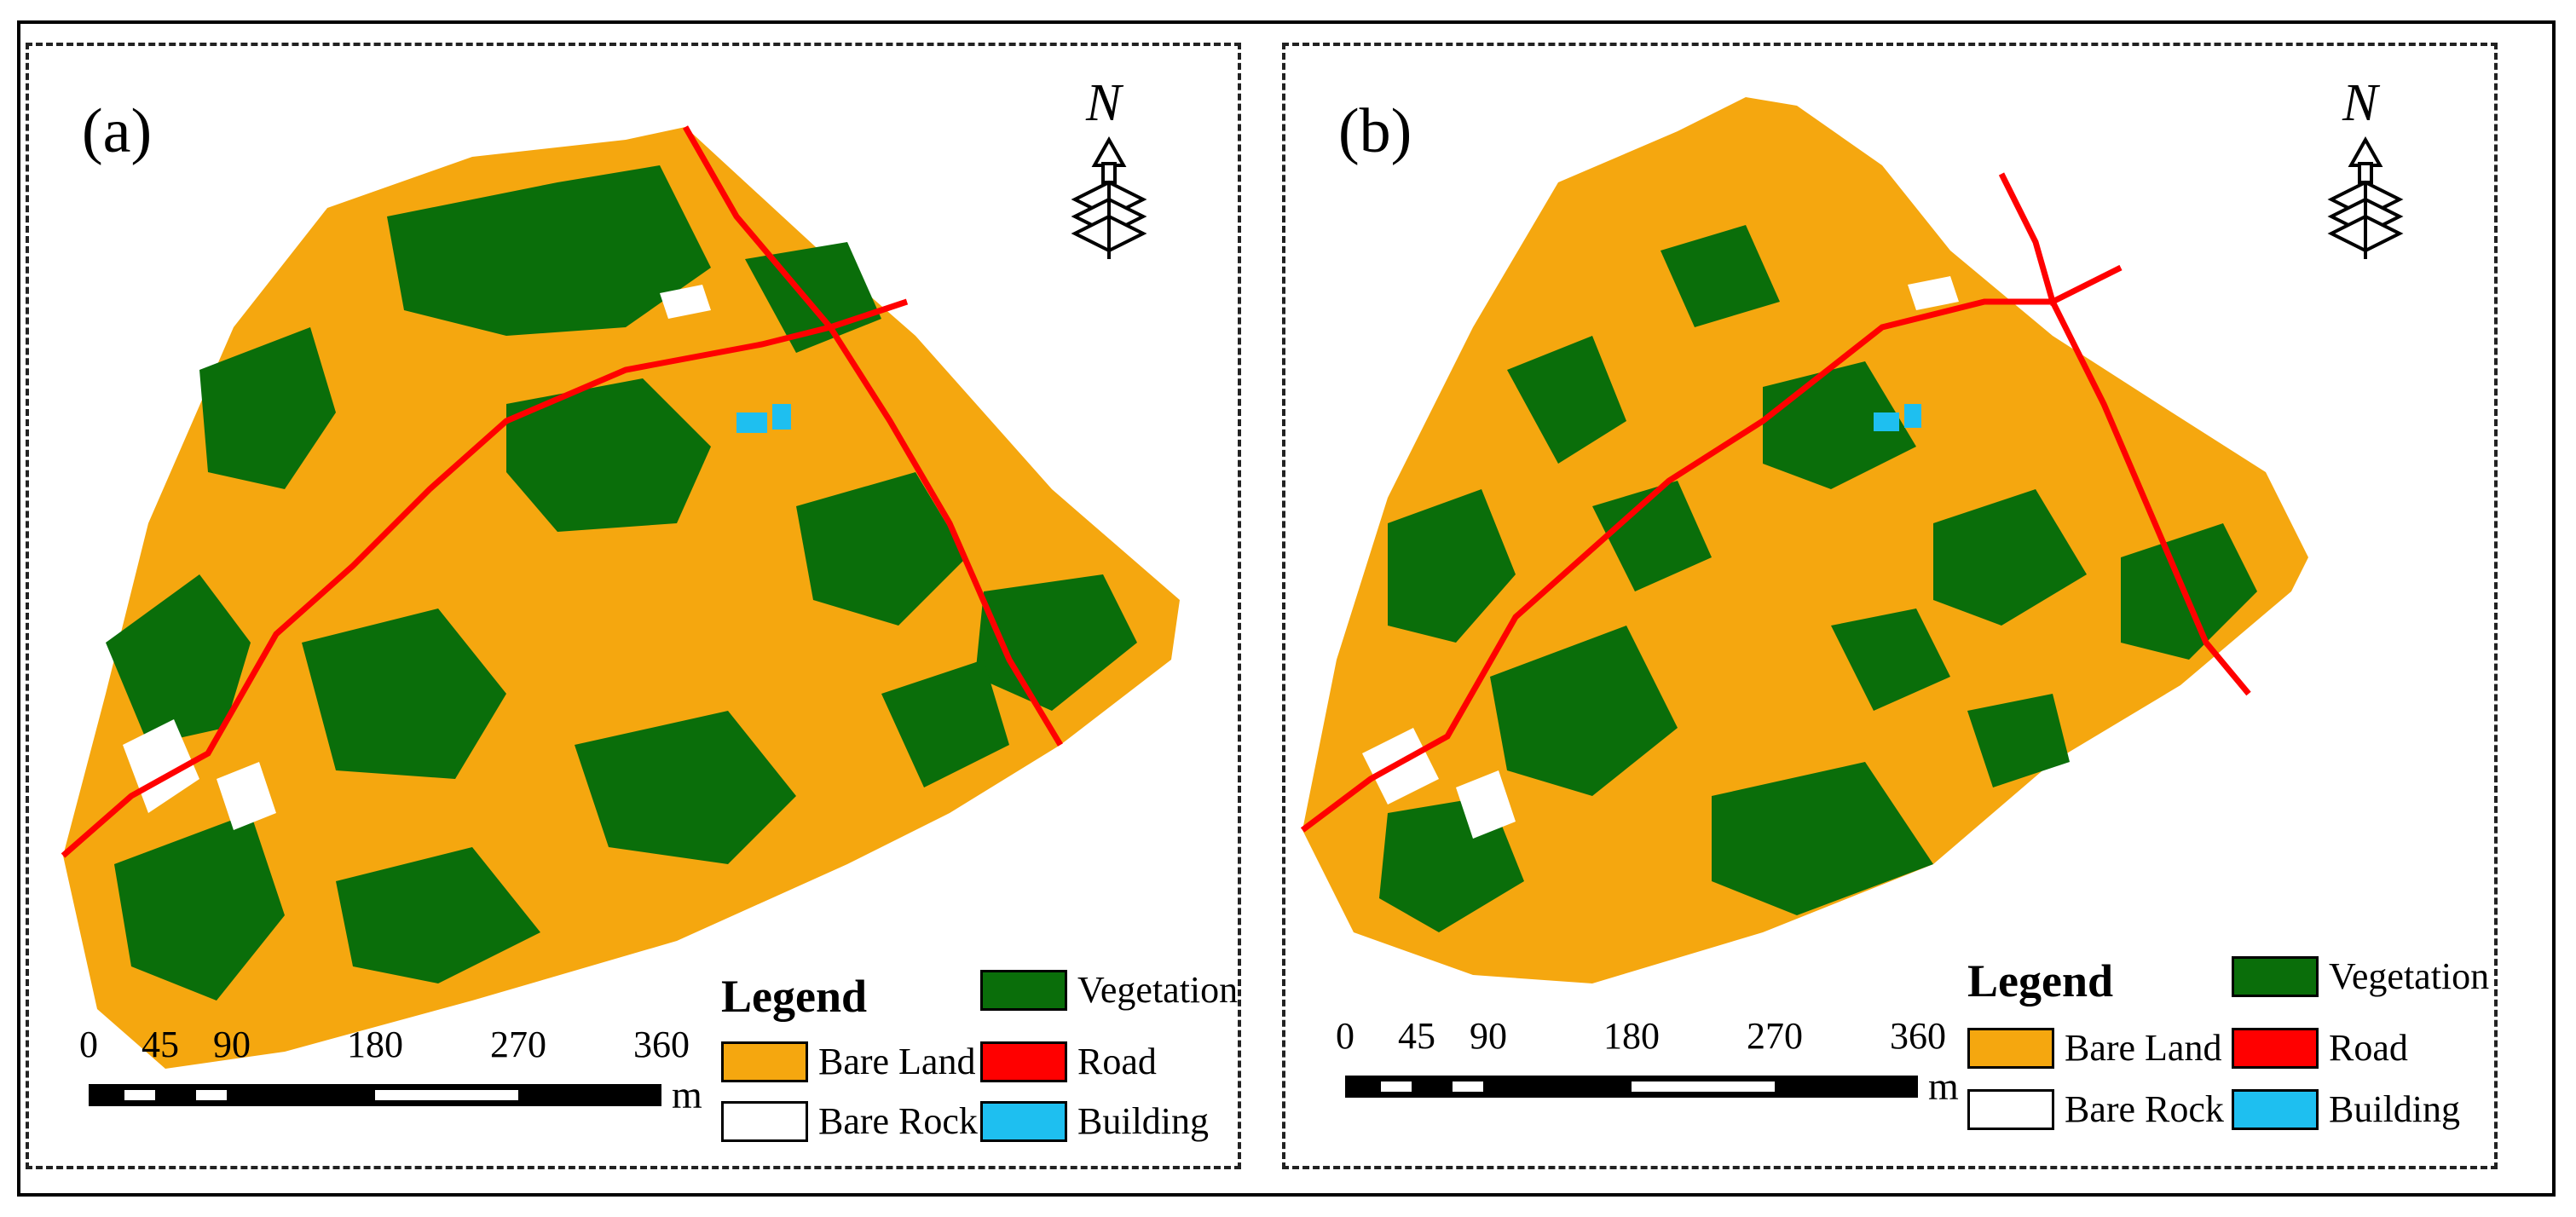 The width and height of the screenshot is (2576, 1217). I want to click on bare-rock-patches-b, so click(1660, 557).